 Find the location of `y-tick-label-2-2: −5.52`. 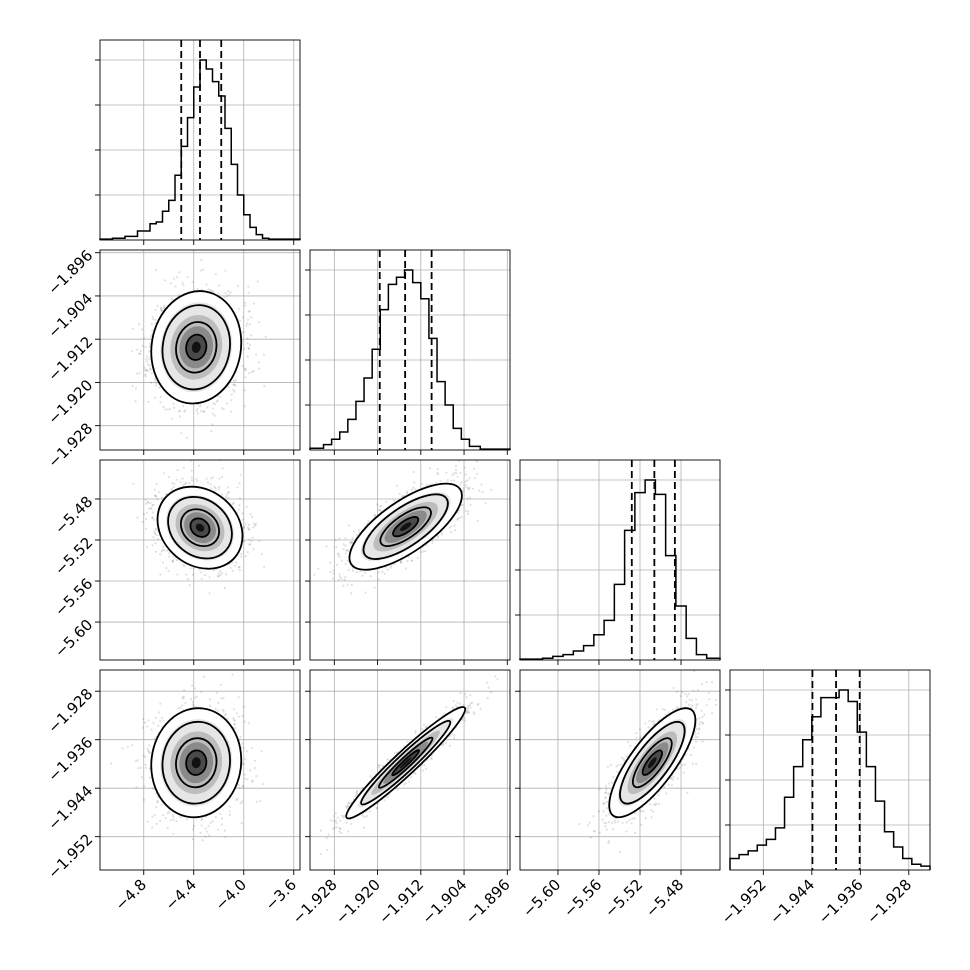

y-tick-label-2-2: −5.52 is located at coordinates (73, 556).